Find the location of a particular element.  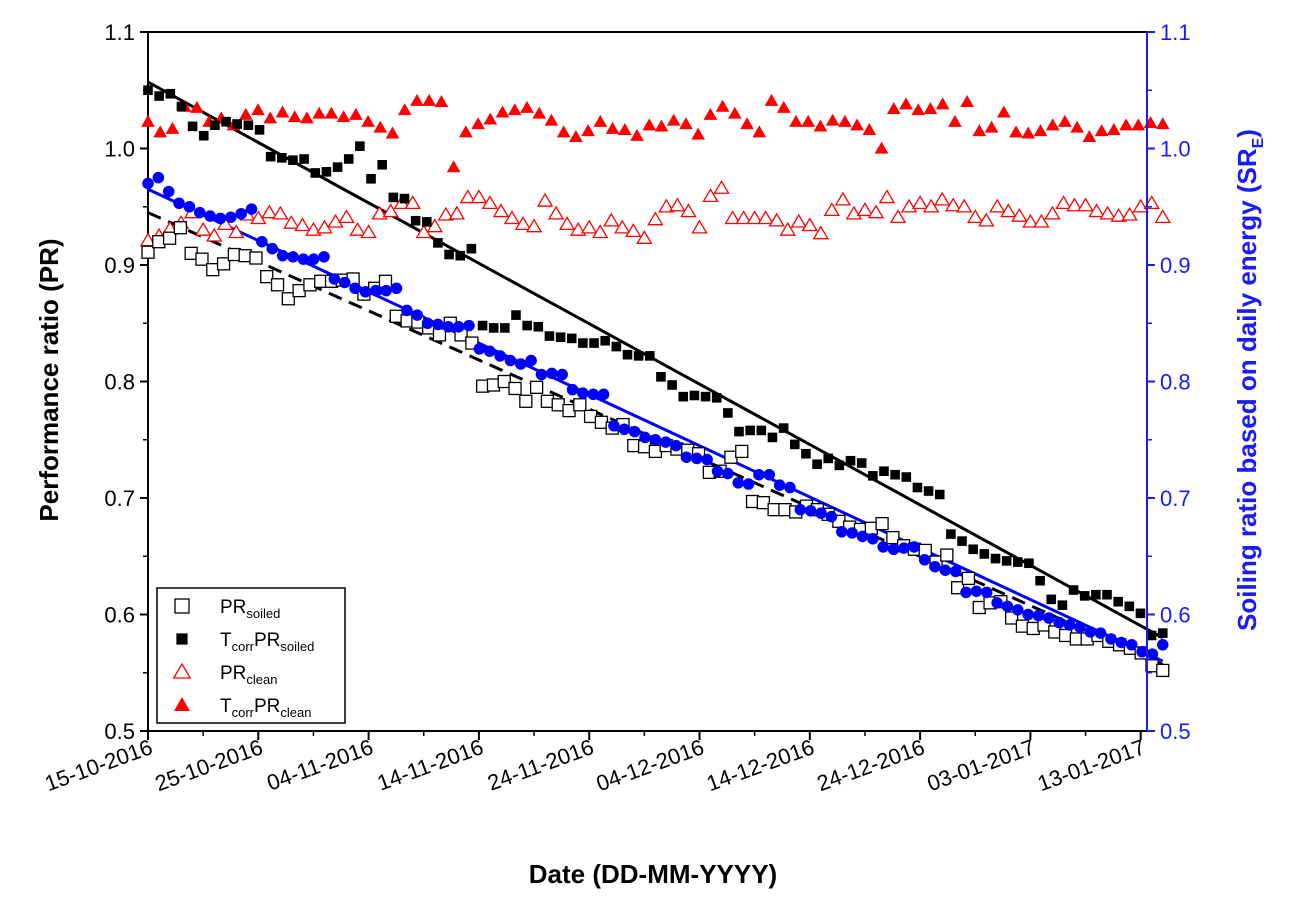

legend-label-3: TcorrPRclean is located at coordinates (265, 708).